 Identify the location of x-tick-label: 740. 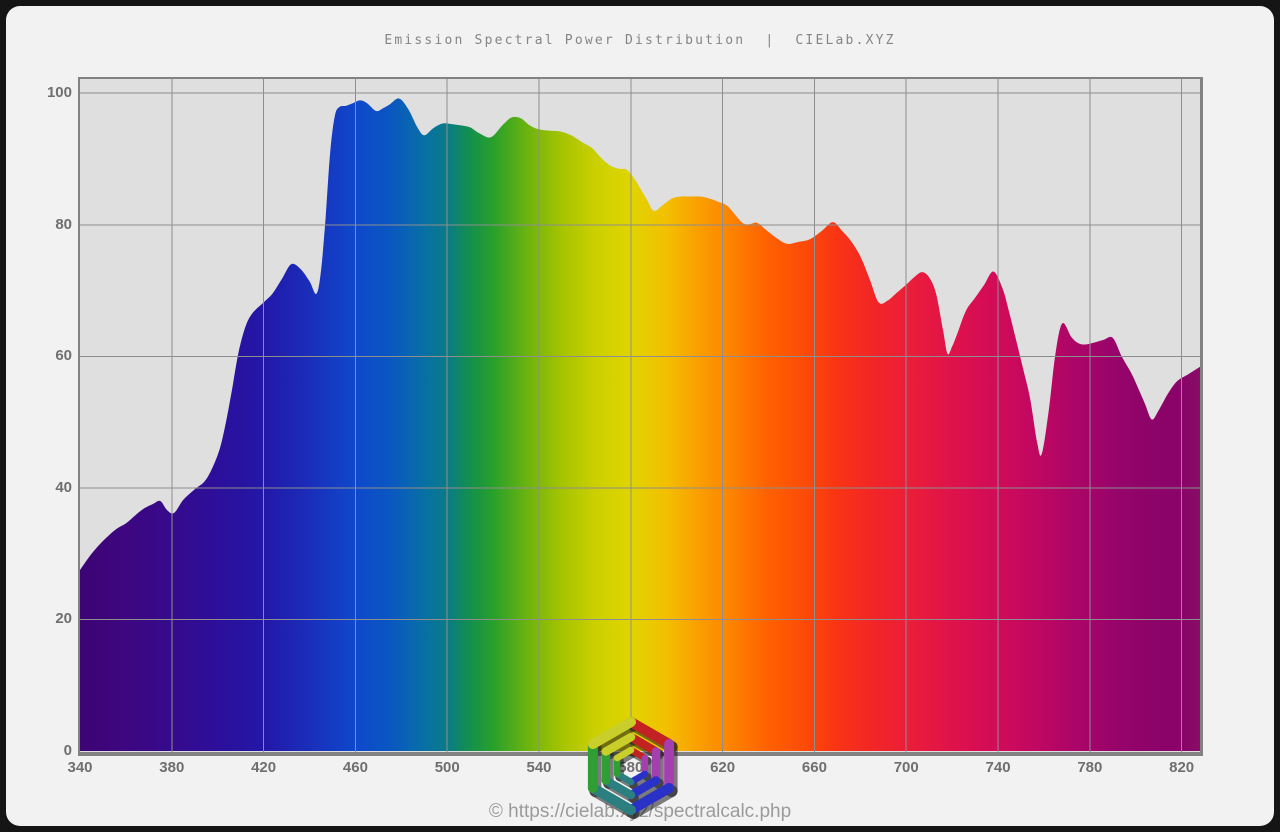
(998, 767).